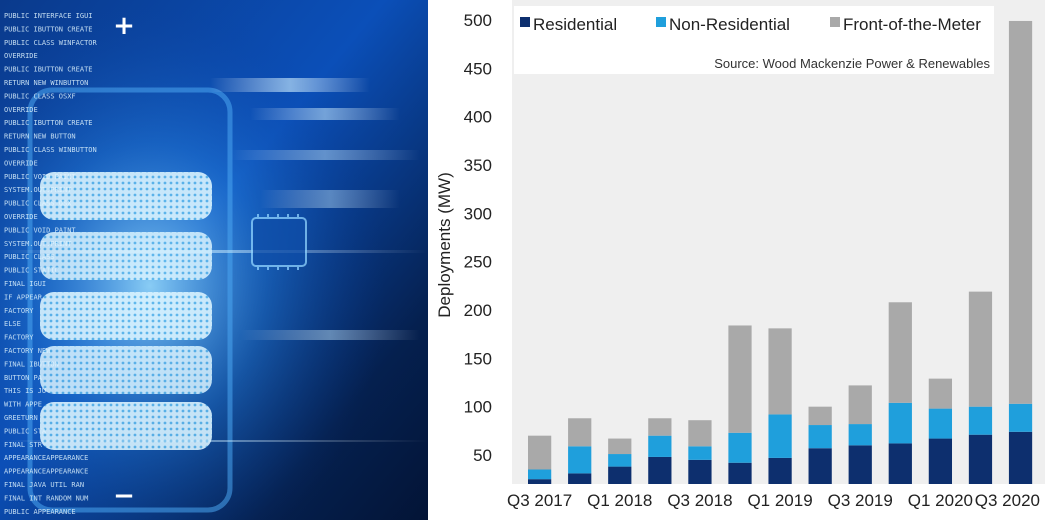 The width and height of the screenshot is (1045, 520). I want to click on code-line: FINAL INT RANDOM NUM, so click(46, 498).